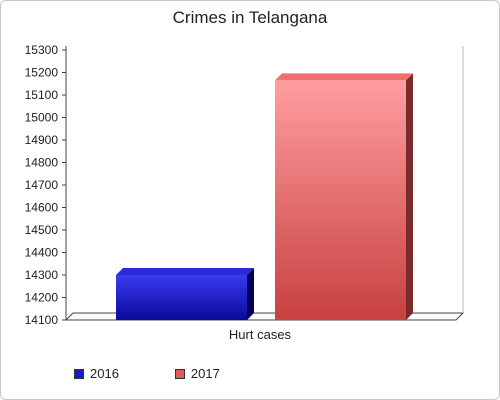 The height and width of the screenshot is (400, 500). Describe the element at coordinates (42, 95) in the screenshot. I see `y-tick-label: 15100` at that location.